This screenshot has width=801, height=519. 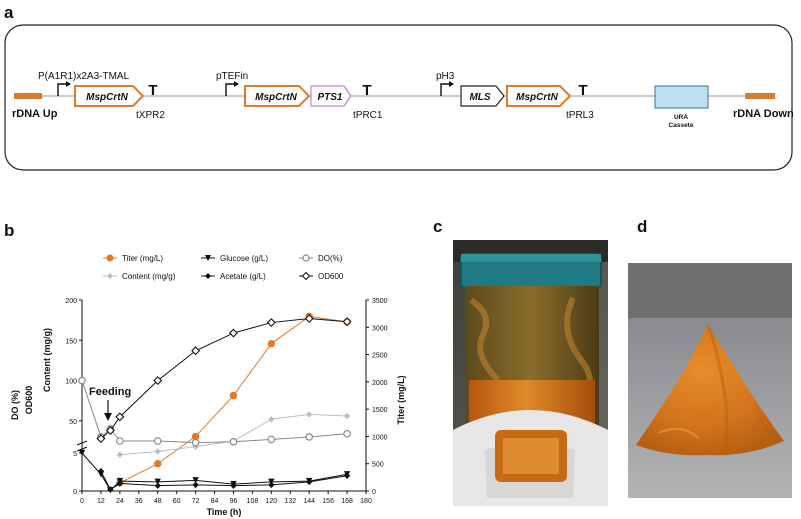 I want to click on rdna-down-block, so click(x=760, y=96).